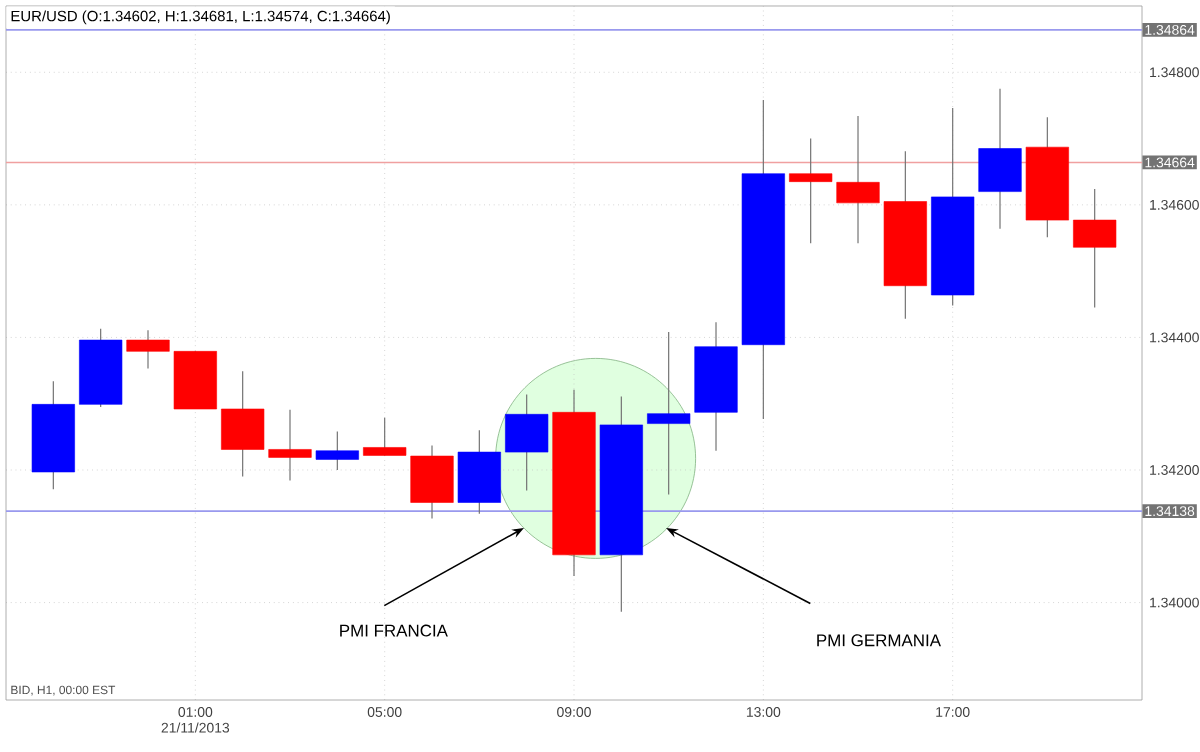 The image size is (1200, 752). I want to click on annotation: PMI FRANCIA, so click(394, 630).